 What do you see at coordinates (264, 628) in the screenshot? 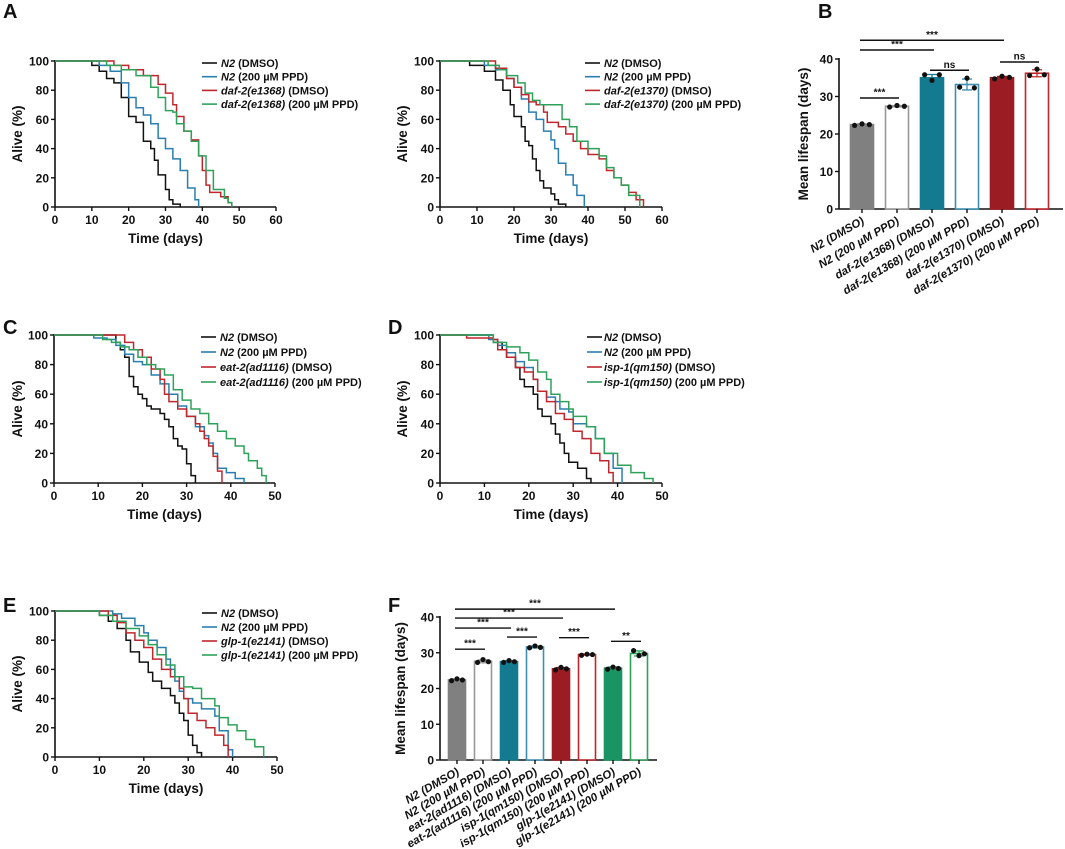
I see `legend-label: N2 (200 µM PPD)` at bounding box center [264, 628].